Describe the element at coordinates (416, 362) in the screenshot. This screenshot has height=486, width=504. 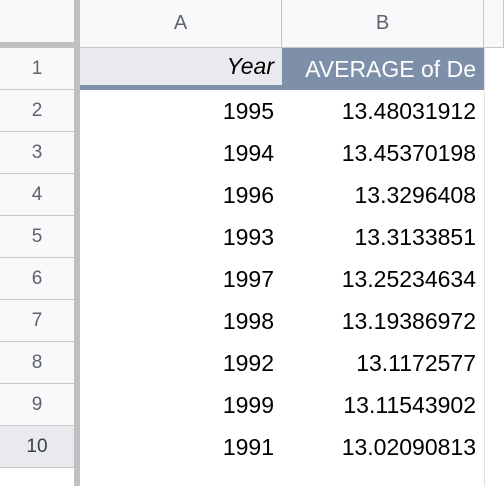
I see `cell-average: 13.1172577` at that location.